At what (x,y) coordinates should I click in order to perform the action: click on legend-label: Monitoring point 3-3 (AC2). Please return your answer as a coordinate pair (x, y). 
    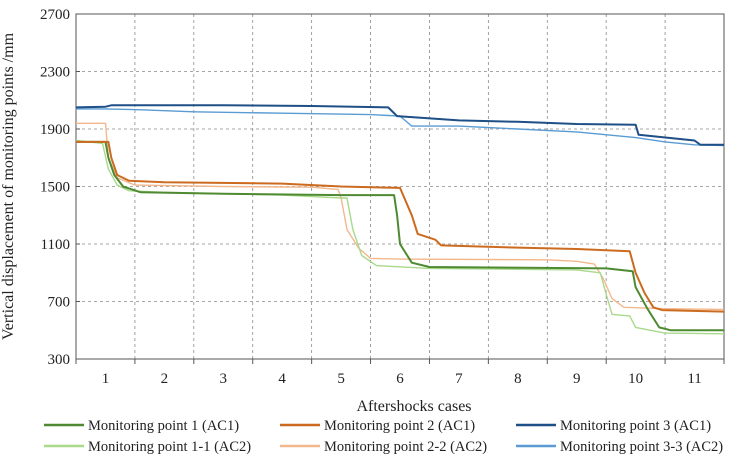
    Looking at the image, I should click on (641, 447).